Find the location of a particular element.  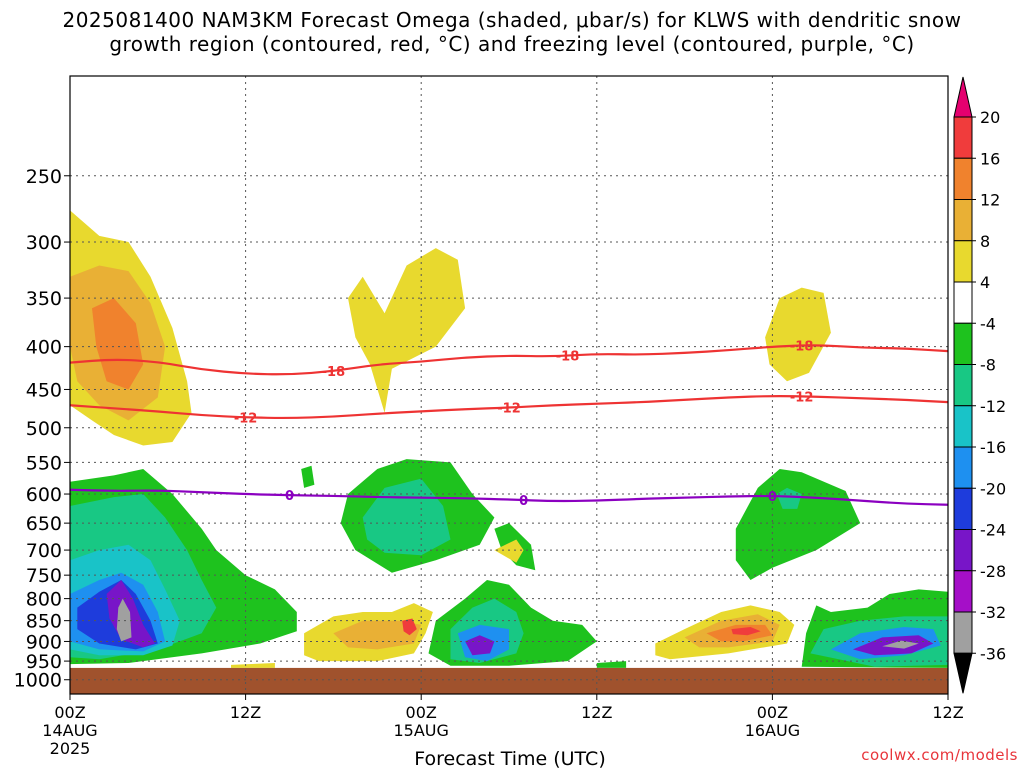

y-tick-label-850: 850 is located at coordinates (44, 622).